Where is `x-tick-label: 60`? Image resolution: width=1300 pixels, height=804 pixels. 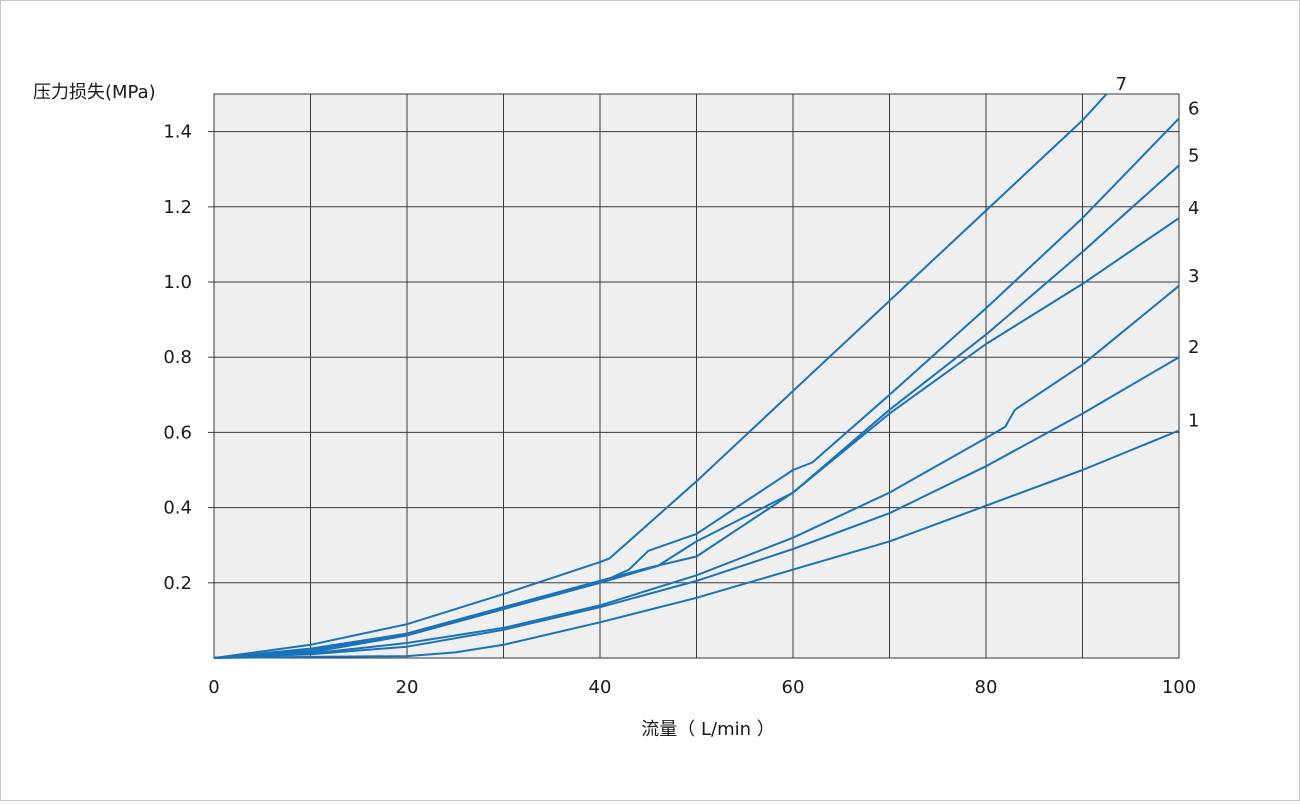
x-tick-label: 60 is located at coordinates (793, 687).